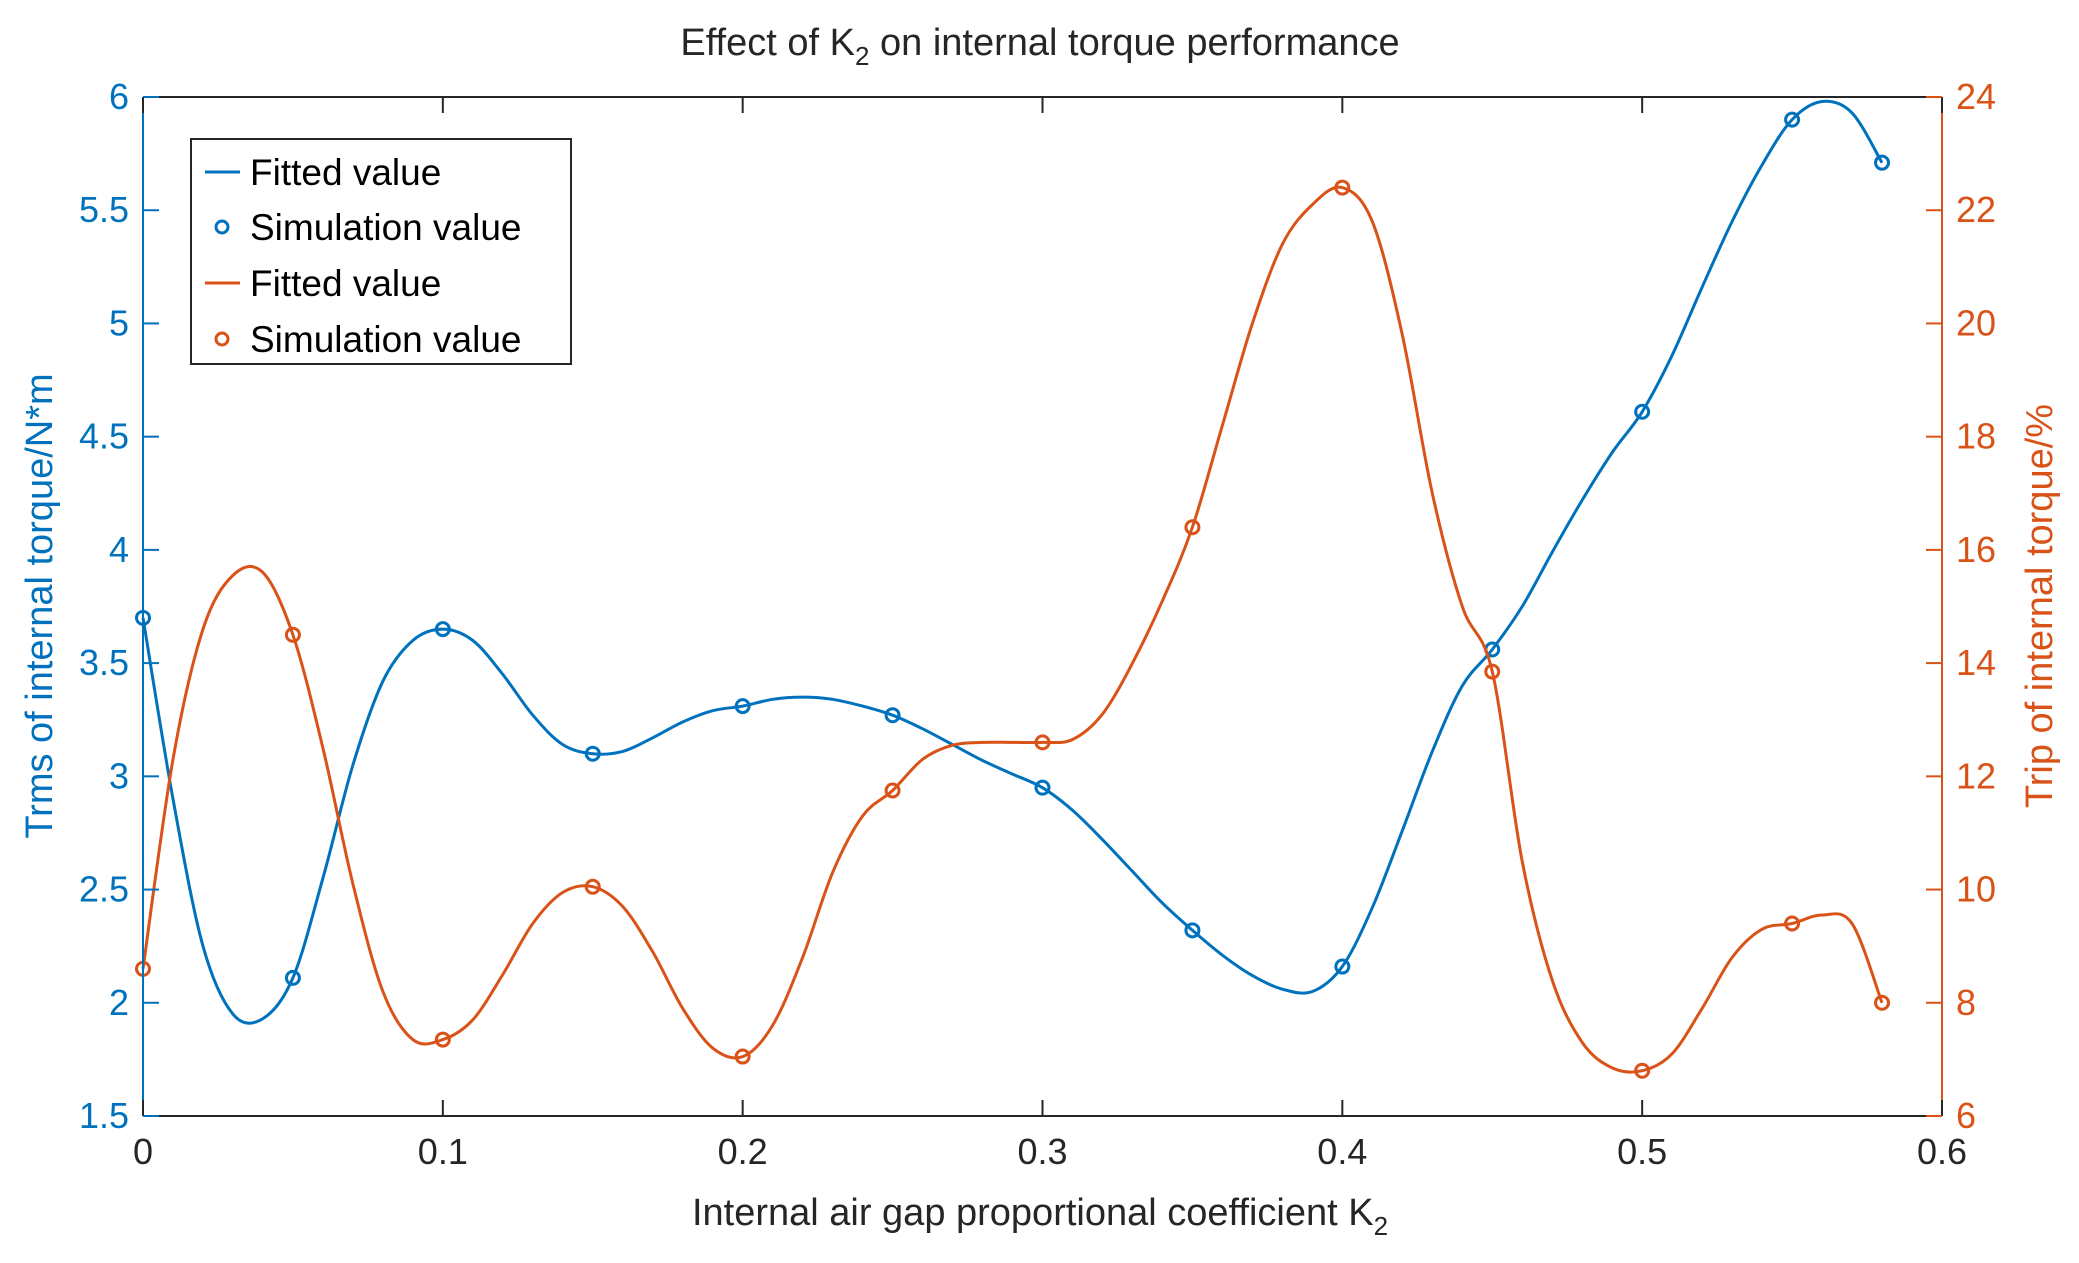 This screenshot has height=1263, width=2079. What do you see at coordinates (1966, 1002) in the screenshot?
I see `y-right-tick-label: 8` at bounding box center [1966, 1002].